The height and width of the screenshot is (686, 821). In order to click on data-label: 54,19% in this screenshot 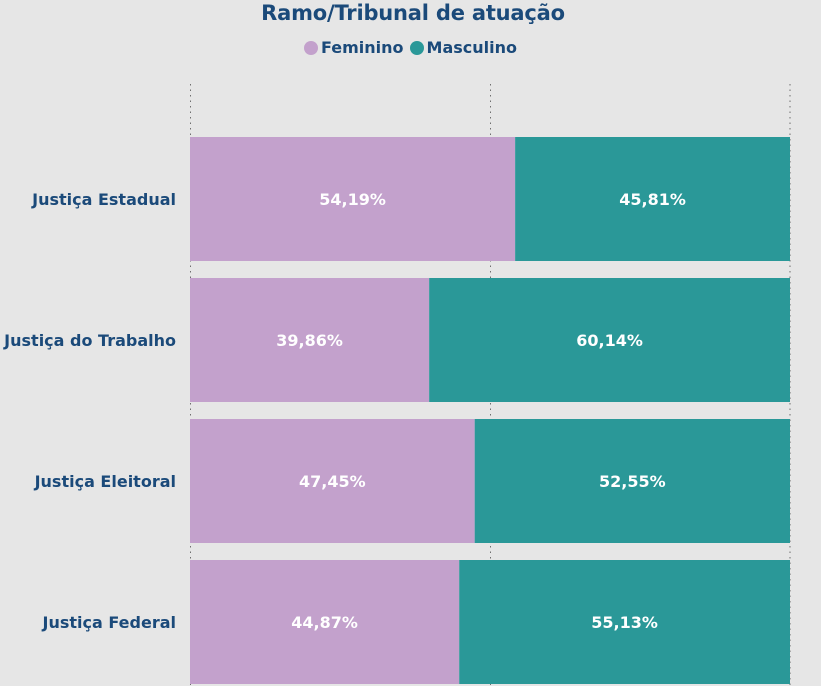, I will do `click(352, 199)`.